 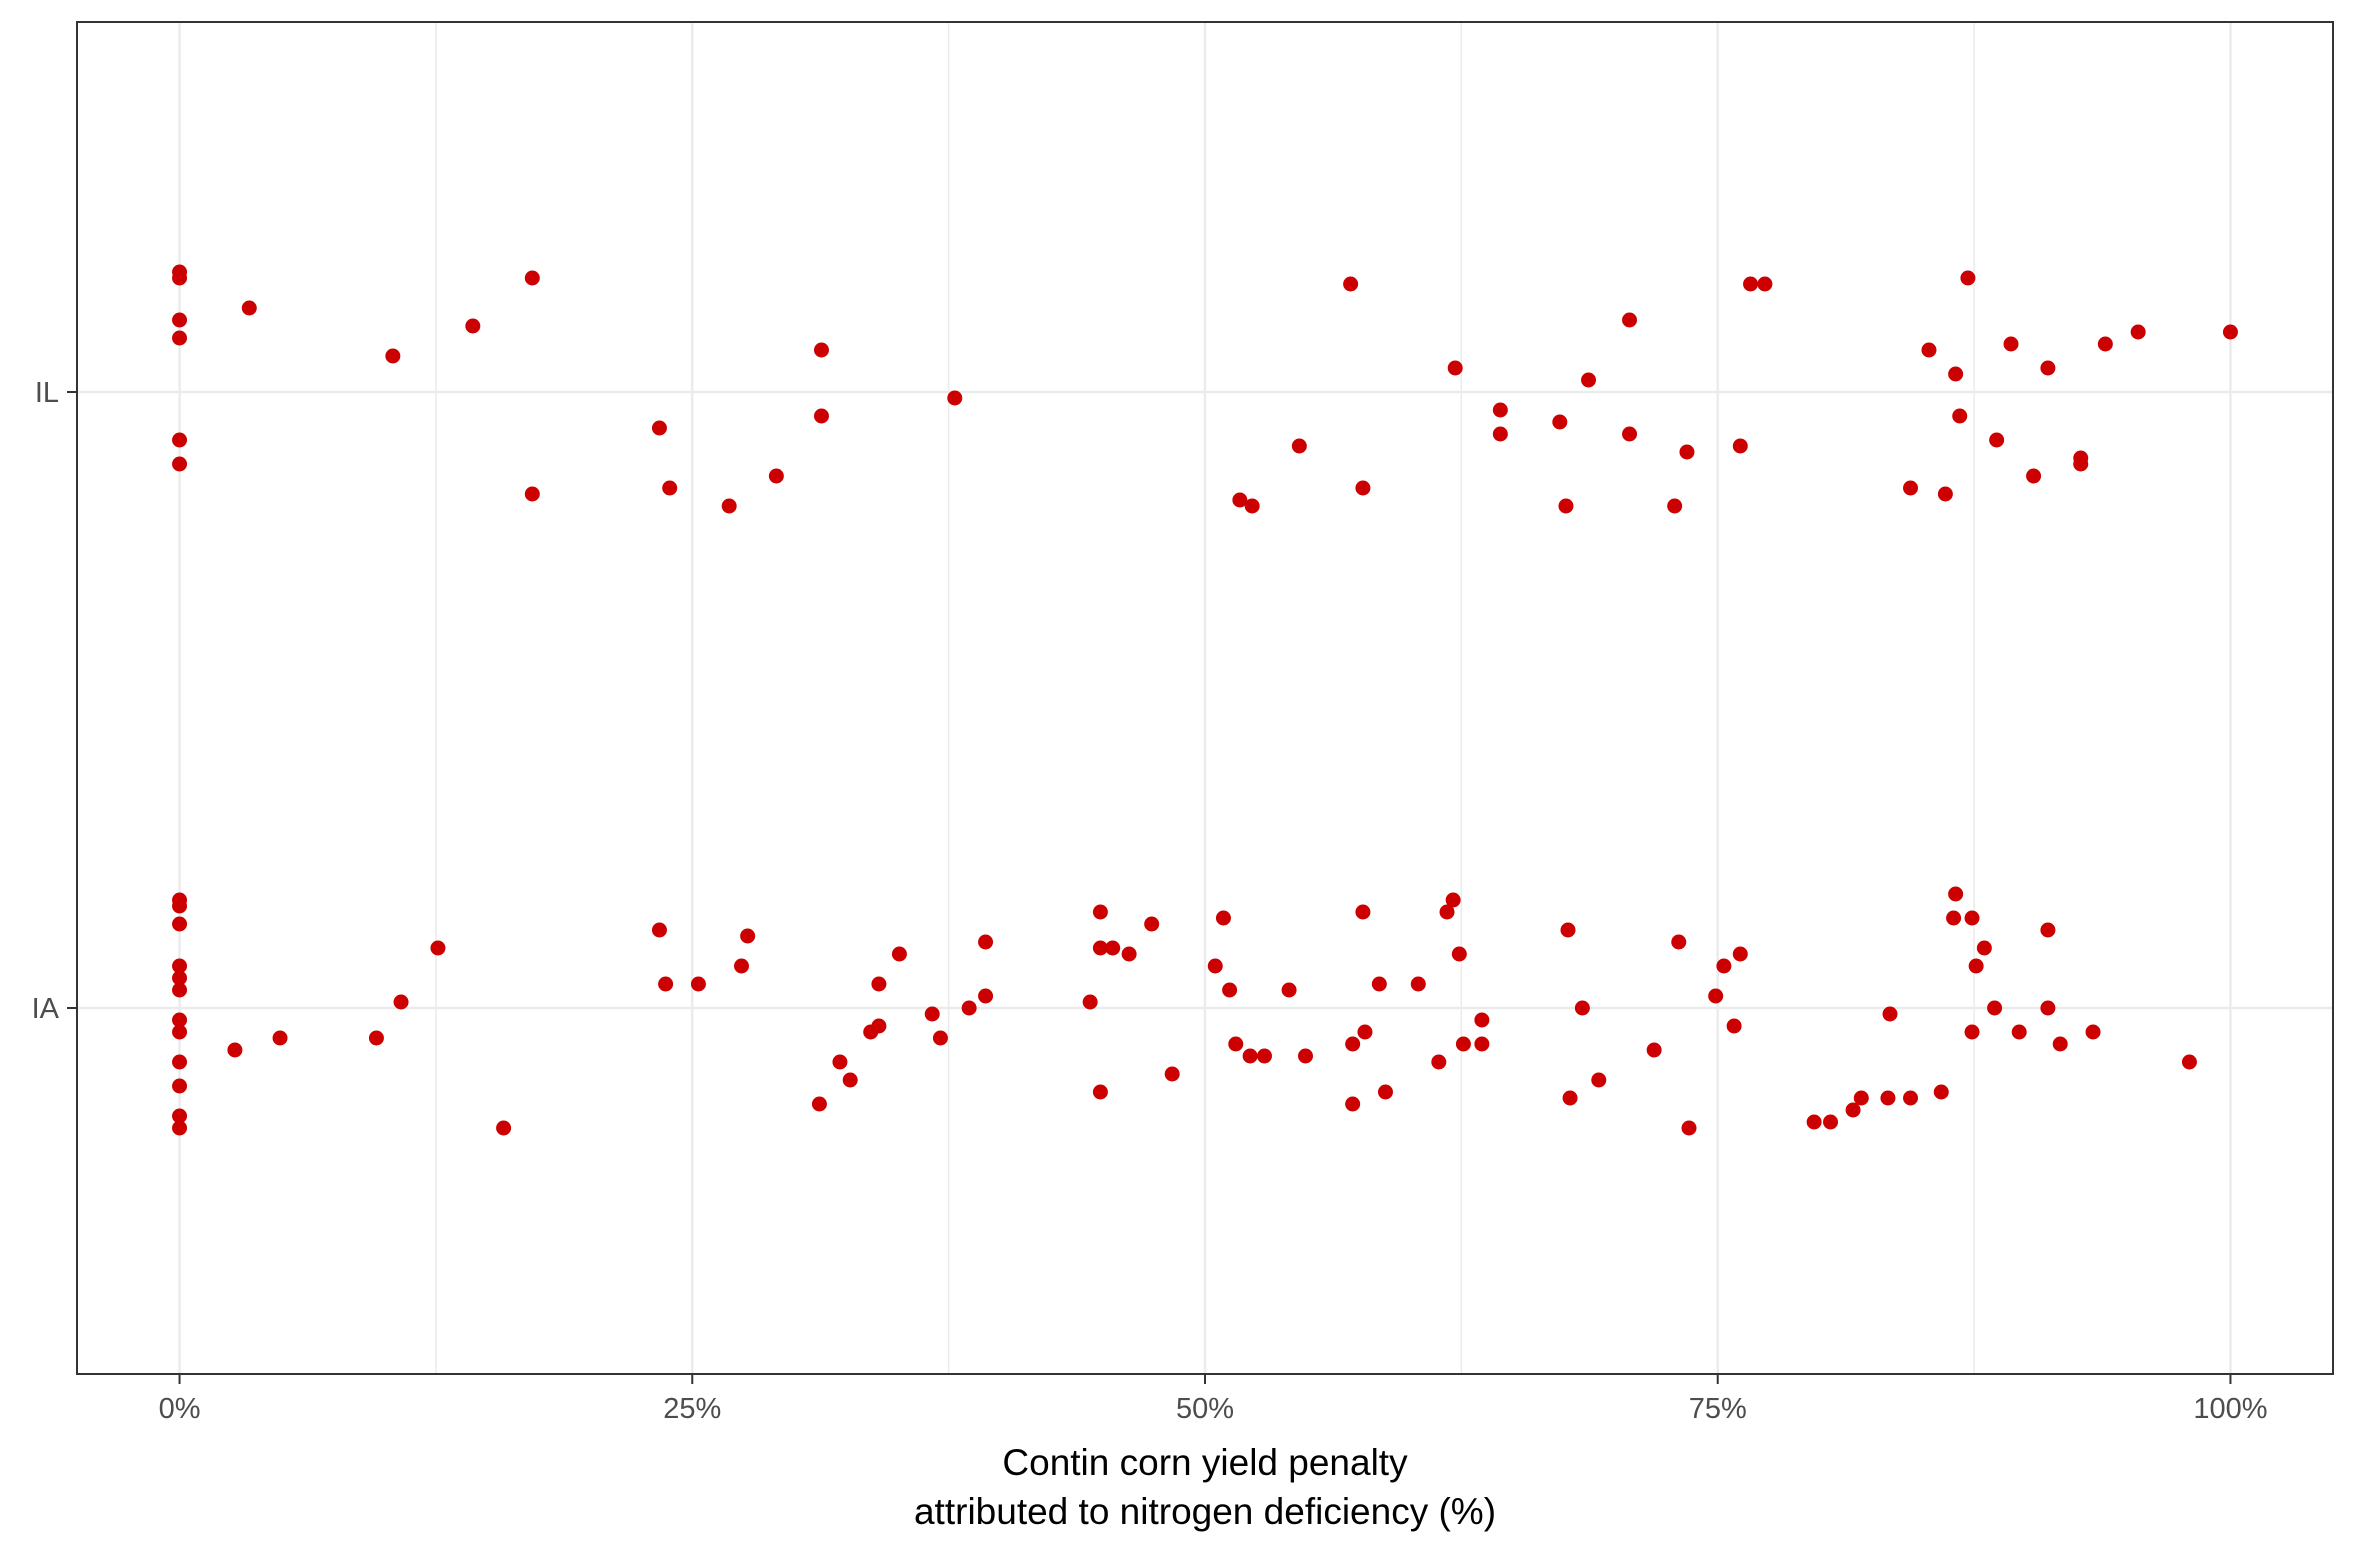 What do you see at coordinates (1205, 1462) in the screenshot?
I see `x-axis-title-line-1: Contin corn yield penalty` at bounding box center [1205, 1462].